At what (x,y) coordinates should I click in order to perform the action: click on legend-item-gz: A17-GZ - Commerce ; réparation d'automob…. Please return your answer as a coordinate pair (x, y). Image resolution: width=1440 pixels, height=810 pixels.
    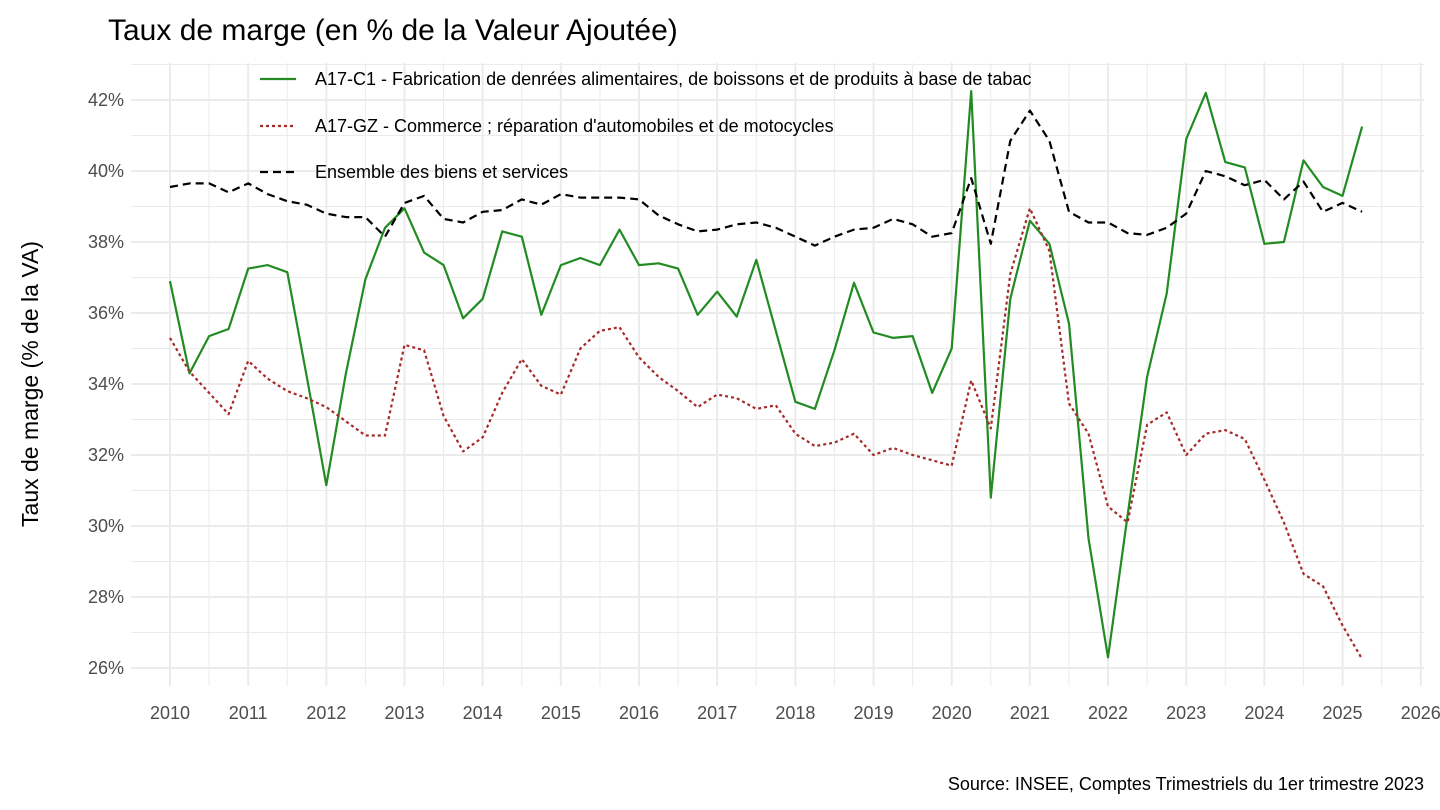
    Looking at the image, I should click on (547, 126).